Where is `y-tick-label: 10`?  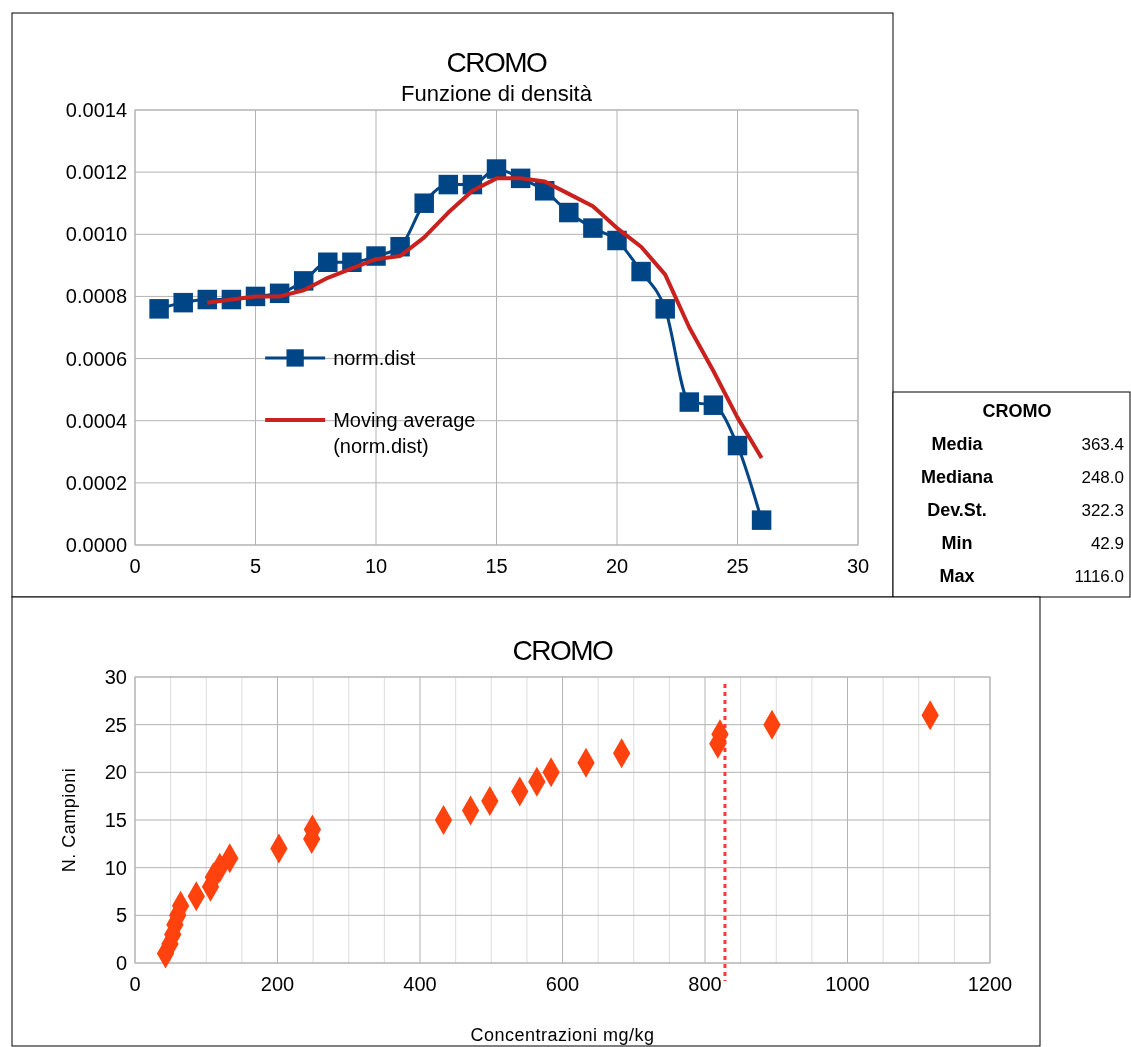 y-tick-label: 10 is located at coordinates (115, 867).